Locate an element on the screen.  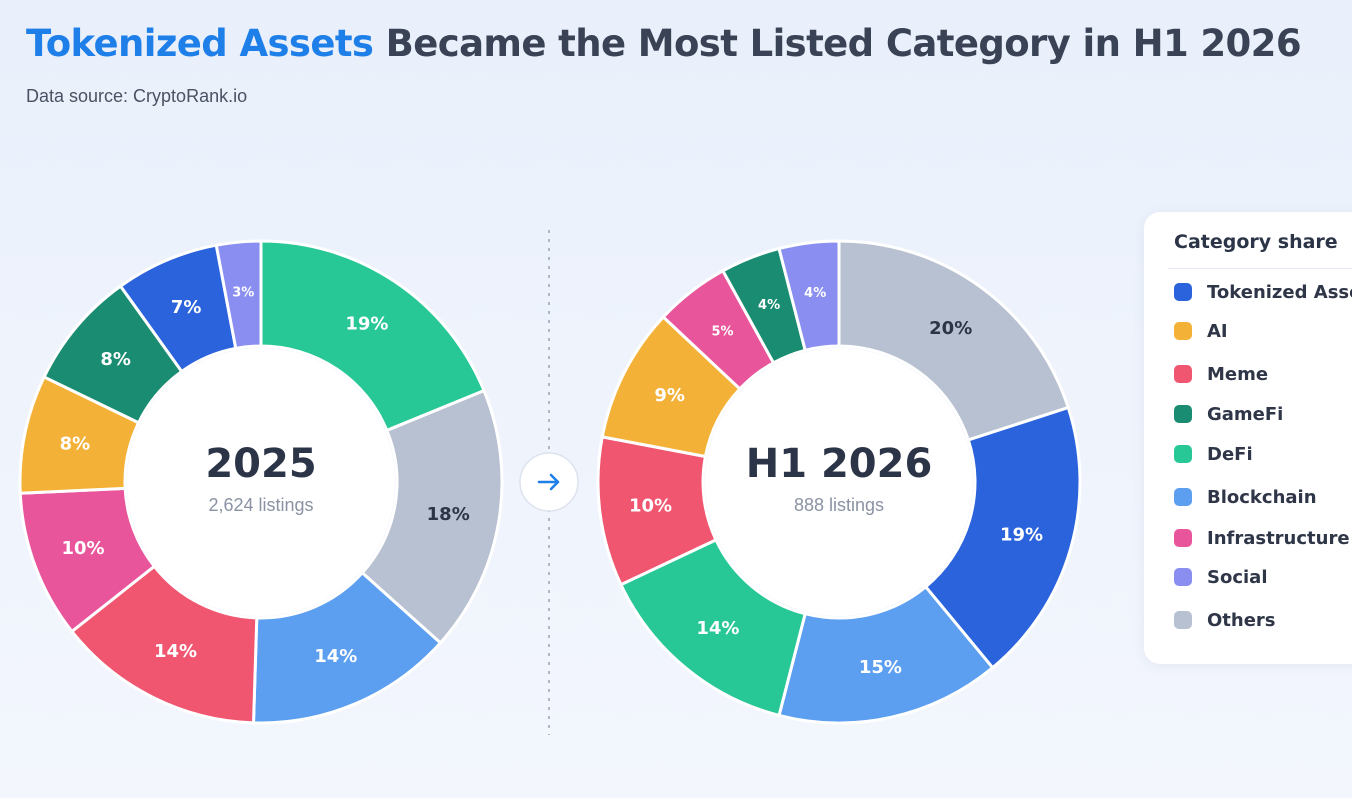
donut-slice-defi is located at coordinates (372, 335).